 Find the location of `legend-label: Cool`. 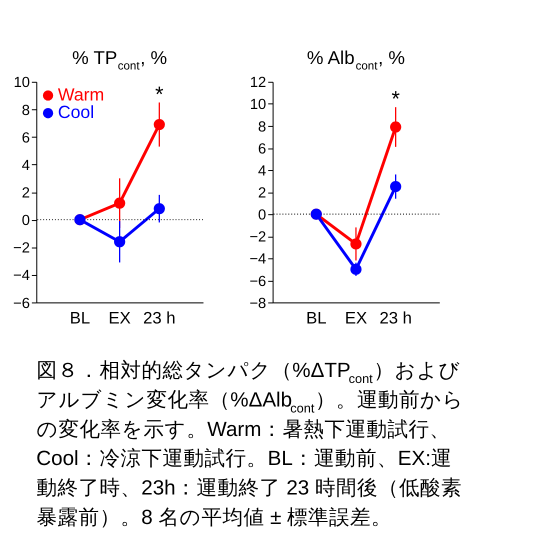

legend-label: Cool is located at coordinates (76, 112).